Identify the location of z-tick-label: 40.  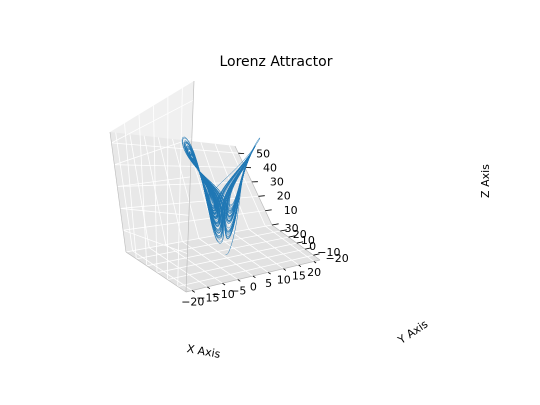
(270, 168).